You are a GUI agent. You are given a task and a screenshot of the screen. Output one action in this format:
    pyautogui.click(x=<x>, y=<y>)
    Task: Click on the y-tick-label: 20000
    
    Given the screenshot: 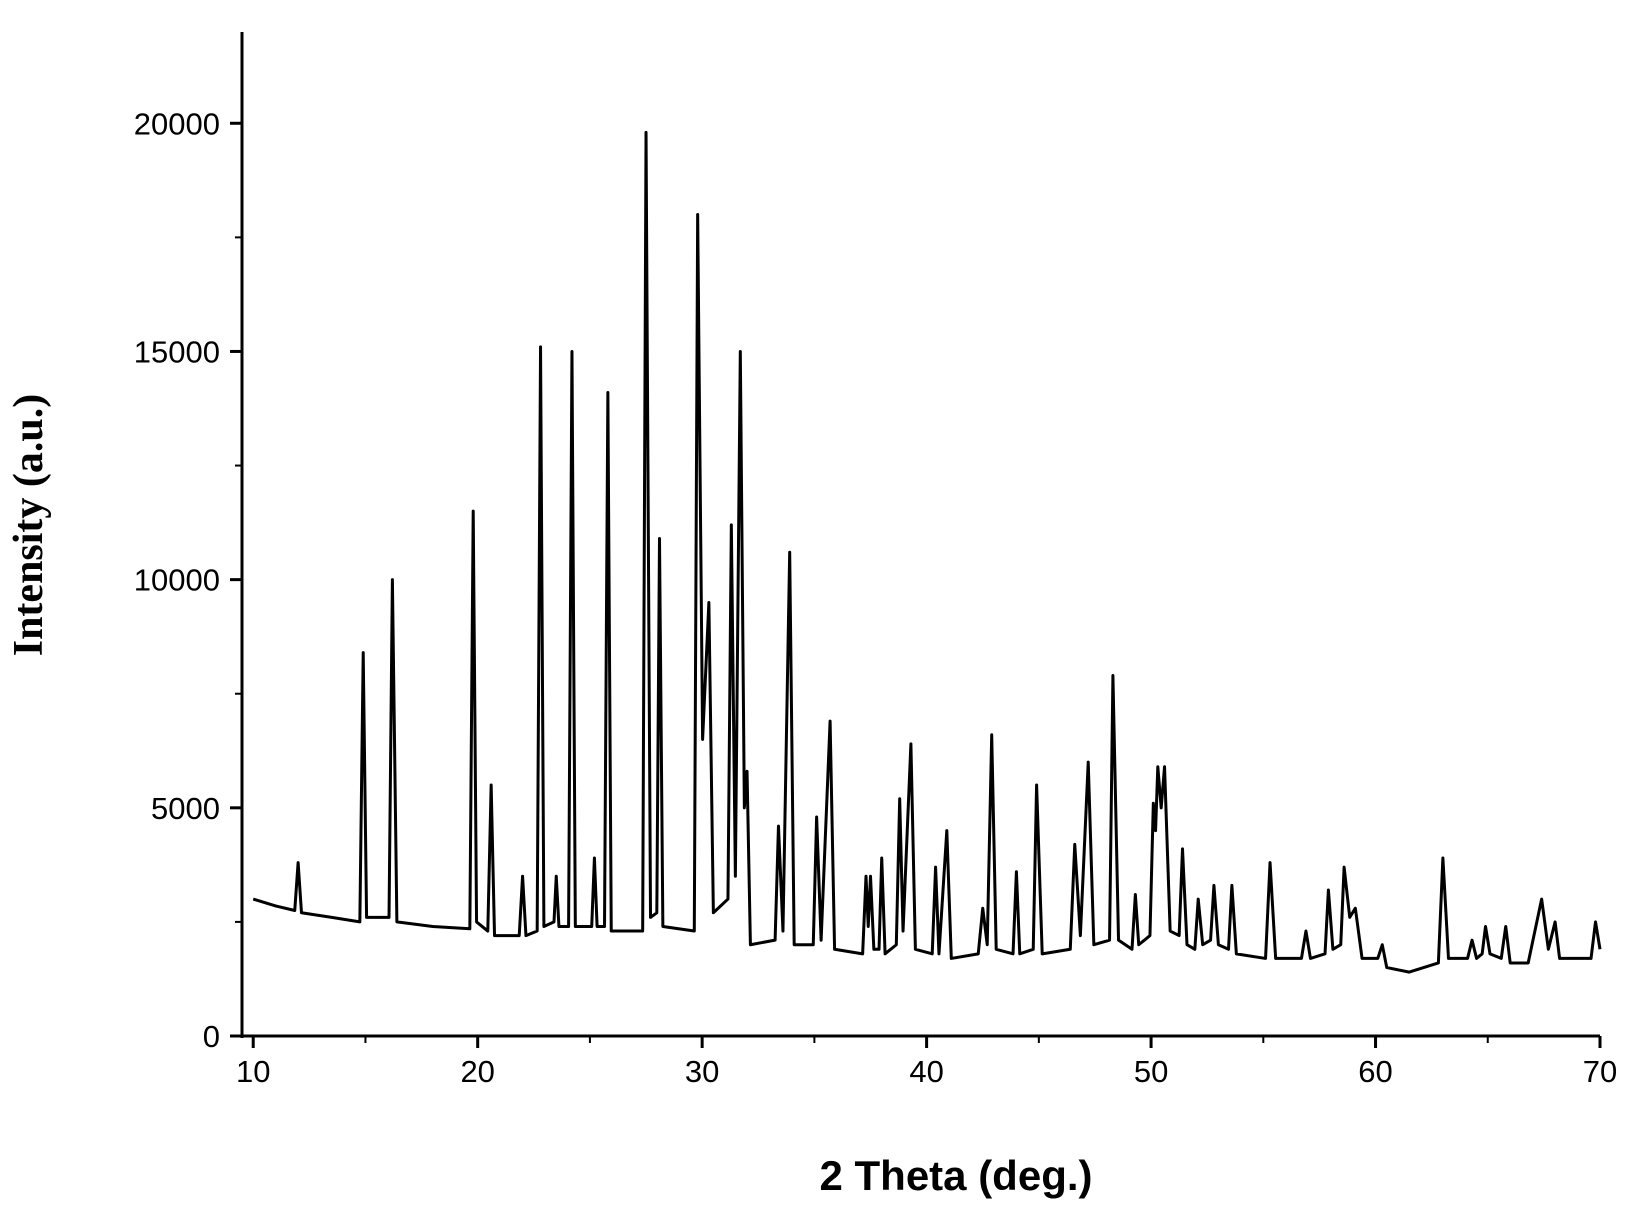 What is the action you would take?
    pyautogui.click(x=177, y=123)
    